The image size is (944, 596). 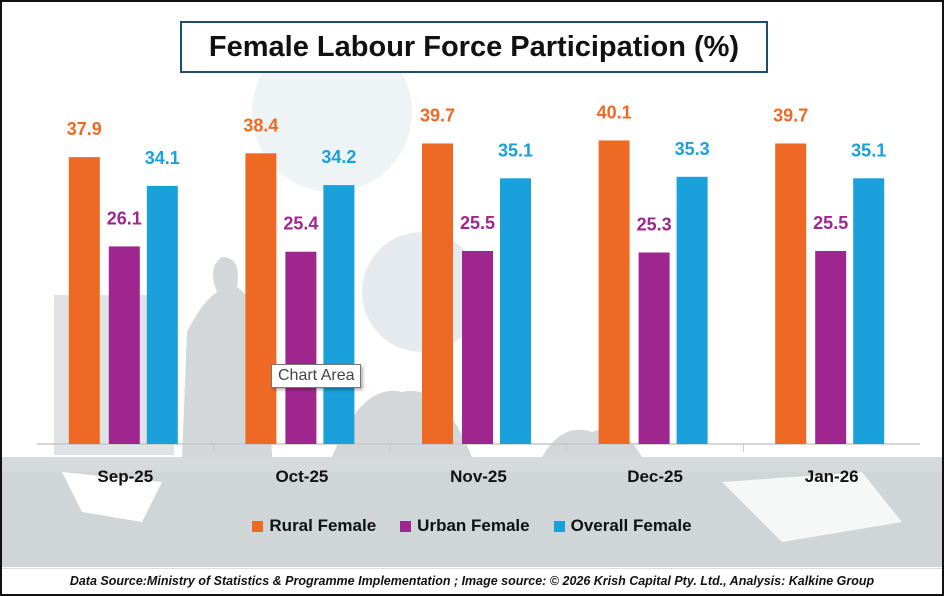 I want to click on data-label: 25.3, so click(x=654, y=224).